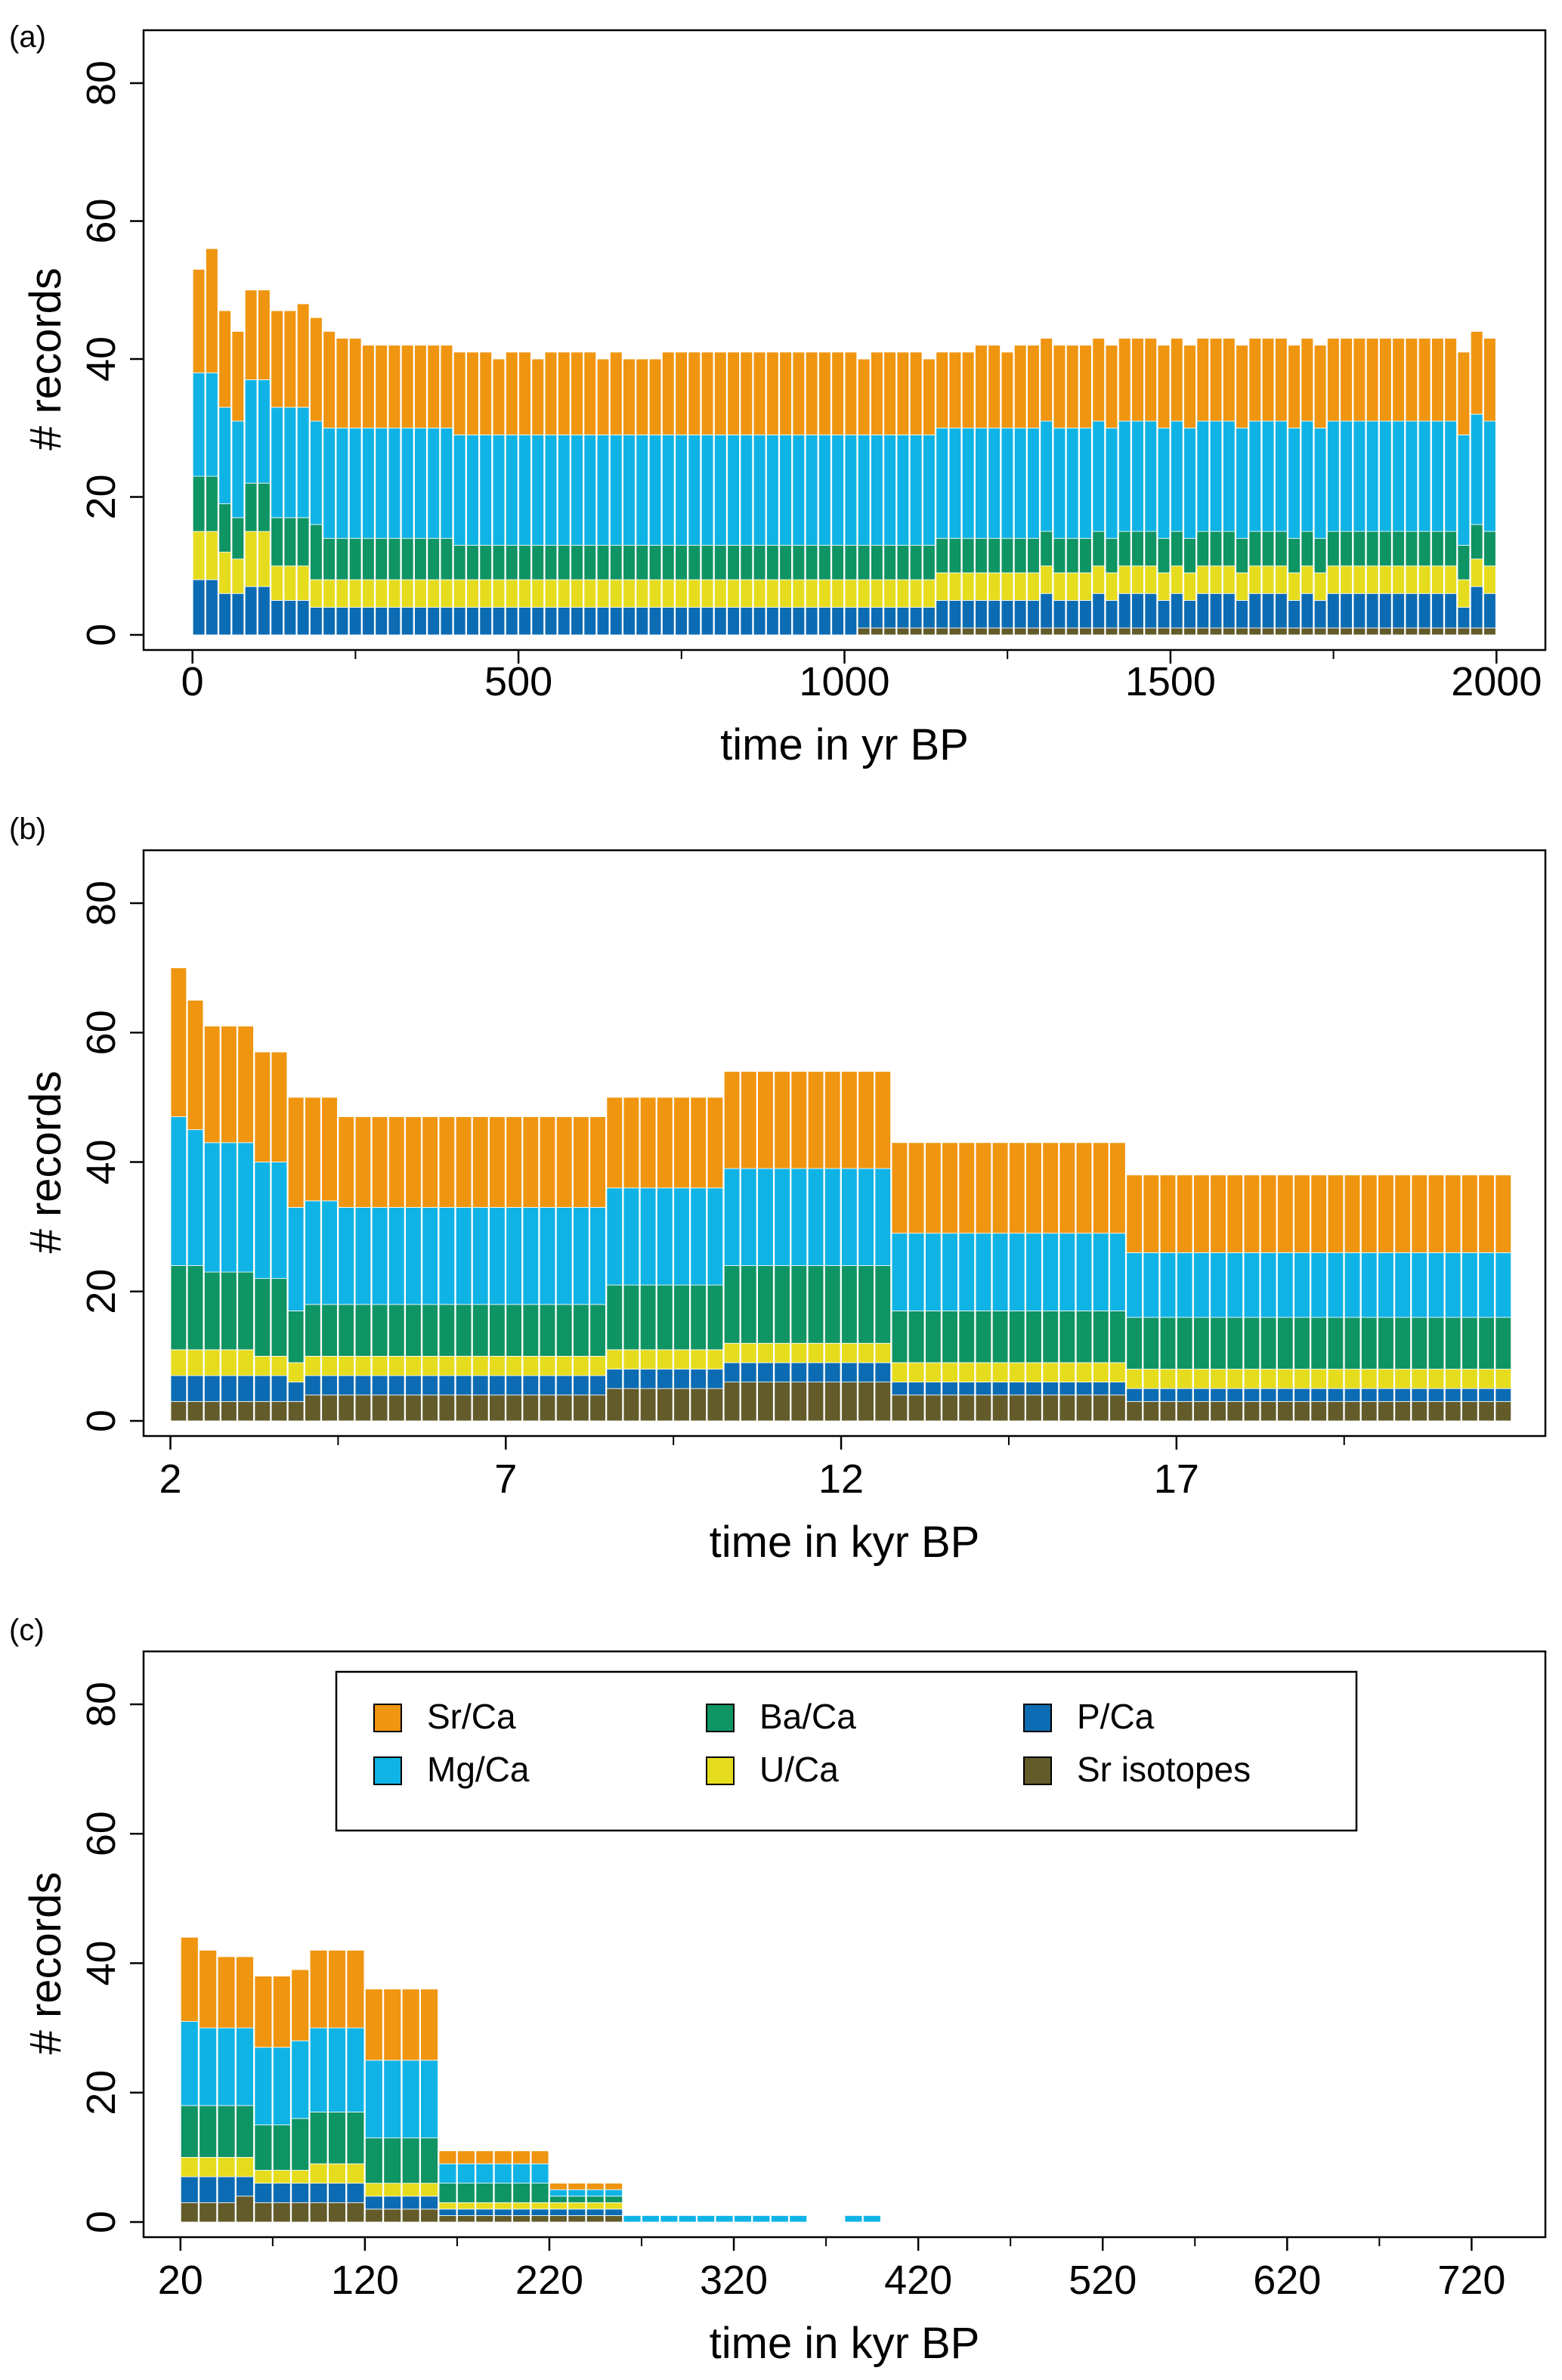  Describe the element at coordinates (506, 1479) in the screenshot. I see `x-tick-label: 7` at that location.